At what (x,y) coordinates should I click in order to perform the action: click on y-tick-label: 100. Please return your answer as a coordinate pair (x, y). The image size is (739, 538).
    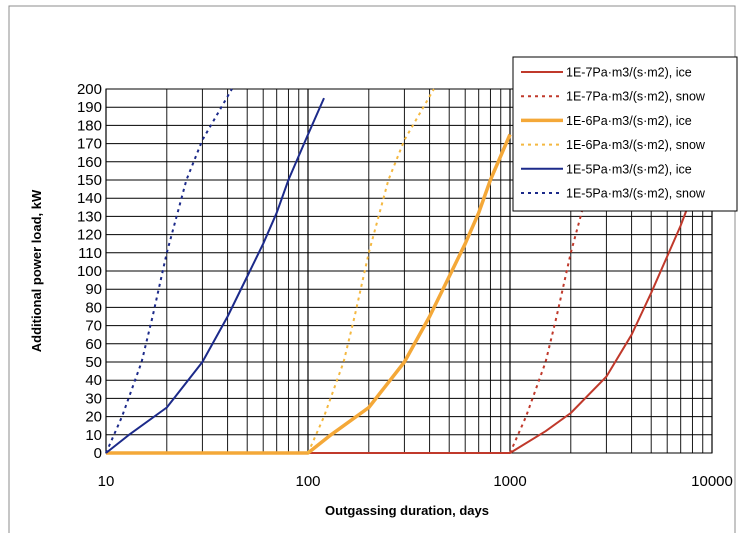
    Looking at the image, I should click on (89, 271).